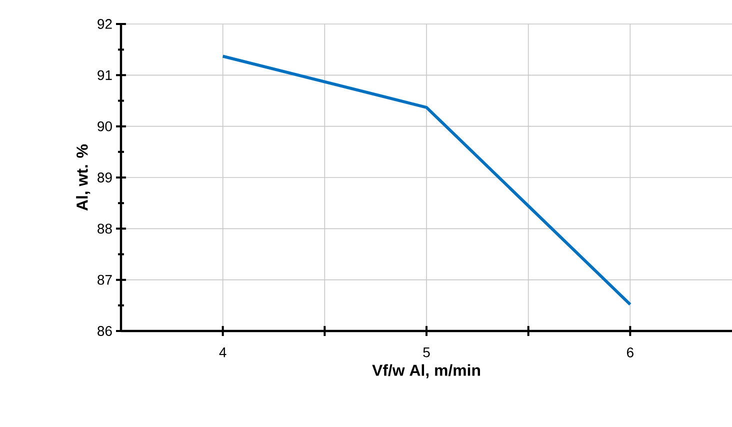  I want to click on y-tick-label: 92, so click(105, 24).